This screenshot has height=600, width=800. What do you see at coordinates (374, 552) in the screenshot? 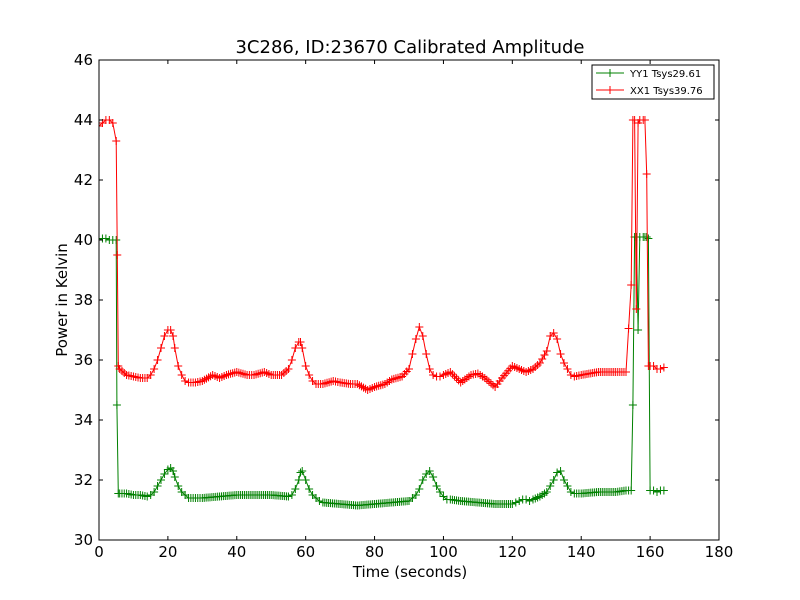
I see `x-tick-label: 80` at bounding box center [374, 552].